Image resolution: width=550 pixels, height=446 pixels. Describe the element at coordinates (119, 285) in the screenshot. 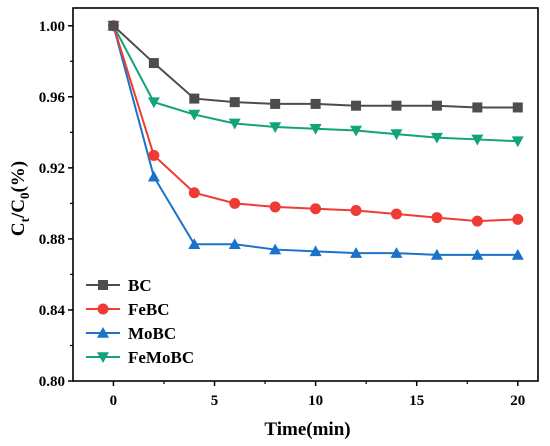

I see `legend-item-bc: BC` at that location.